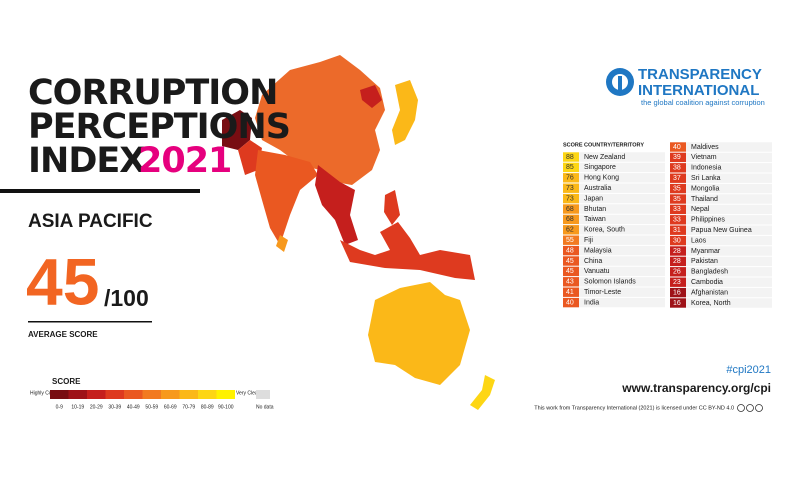 This screenshot has width=800, height=480. Describe the element at coordinates (188, 407) in the screenshot. I see `legend-bin-label: 70-79` at that location.